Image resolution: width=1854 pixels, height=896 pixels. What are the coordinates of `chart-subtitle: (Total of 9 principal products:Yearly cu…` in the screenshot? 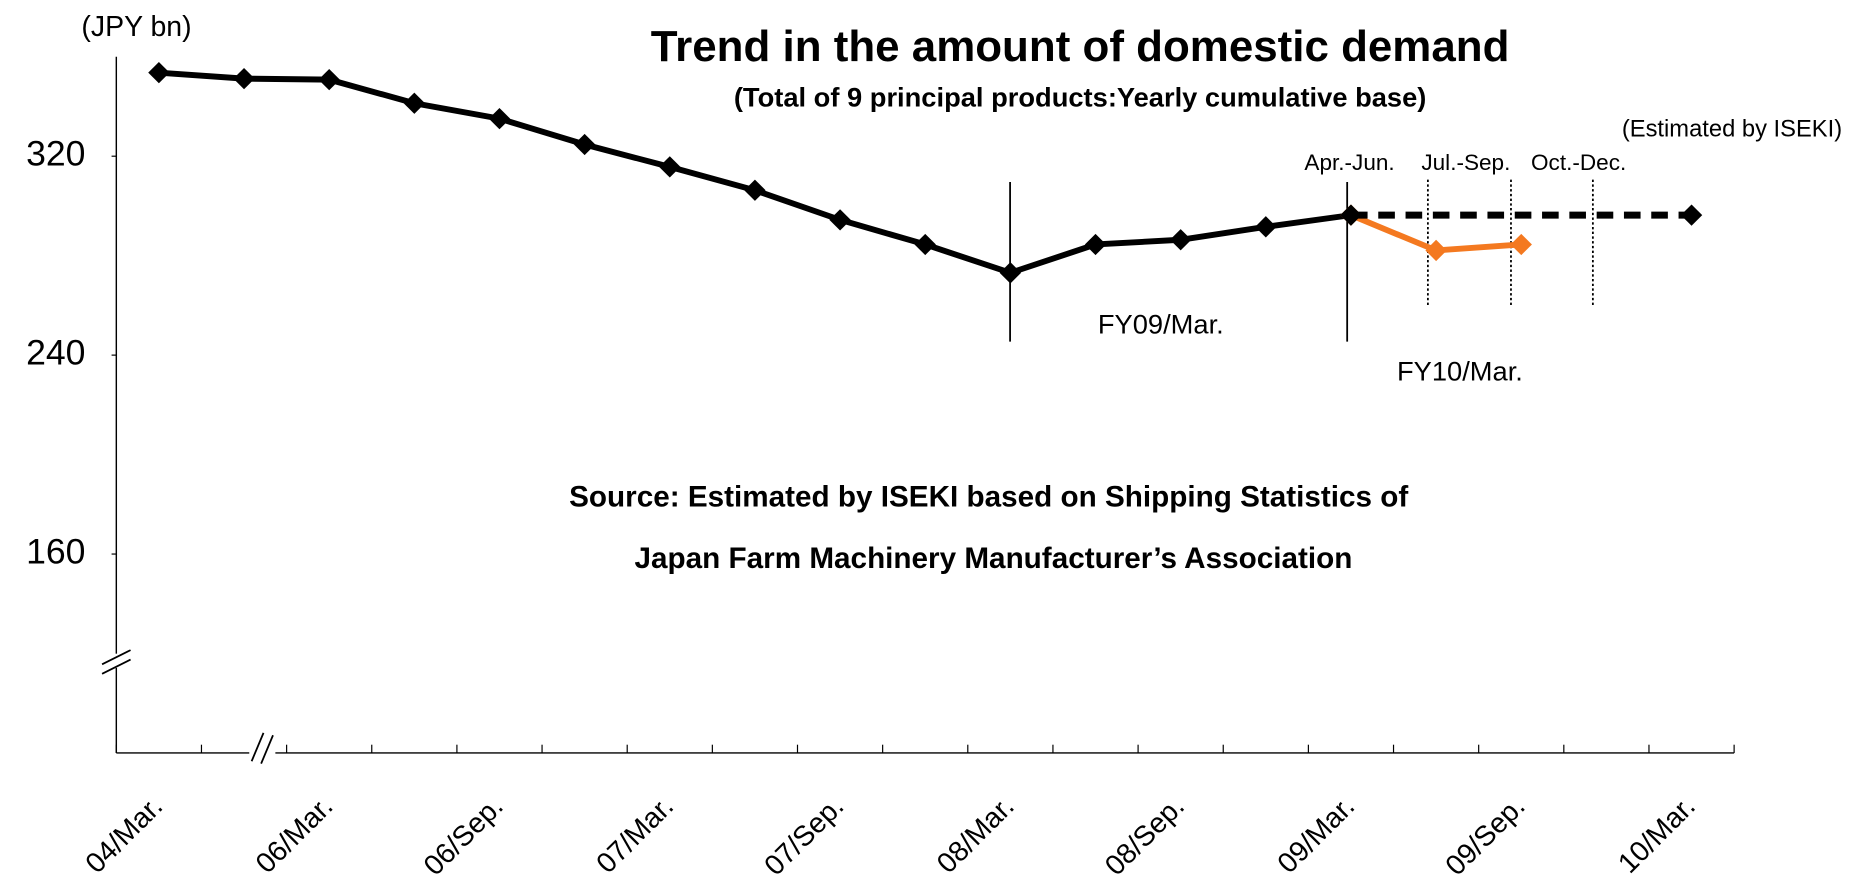 It's located at (1080, 97).